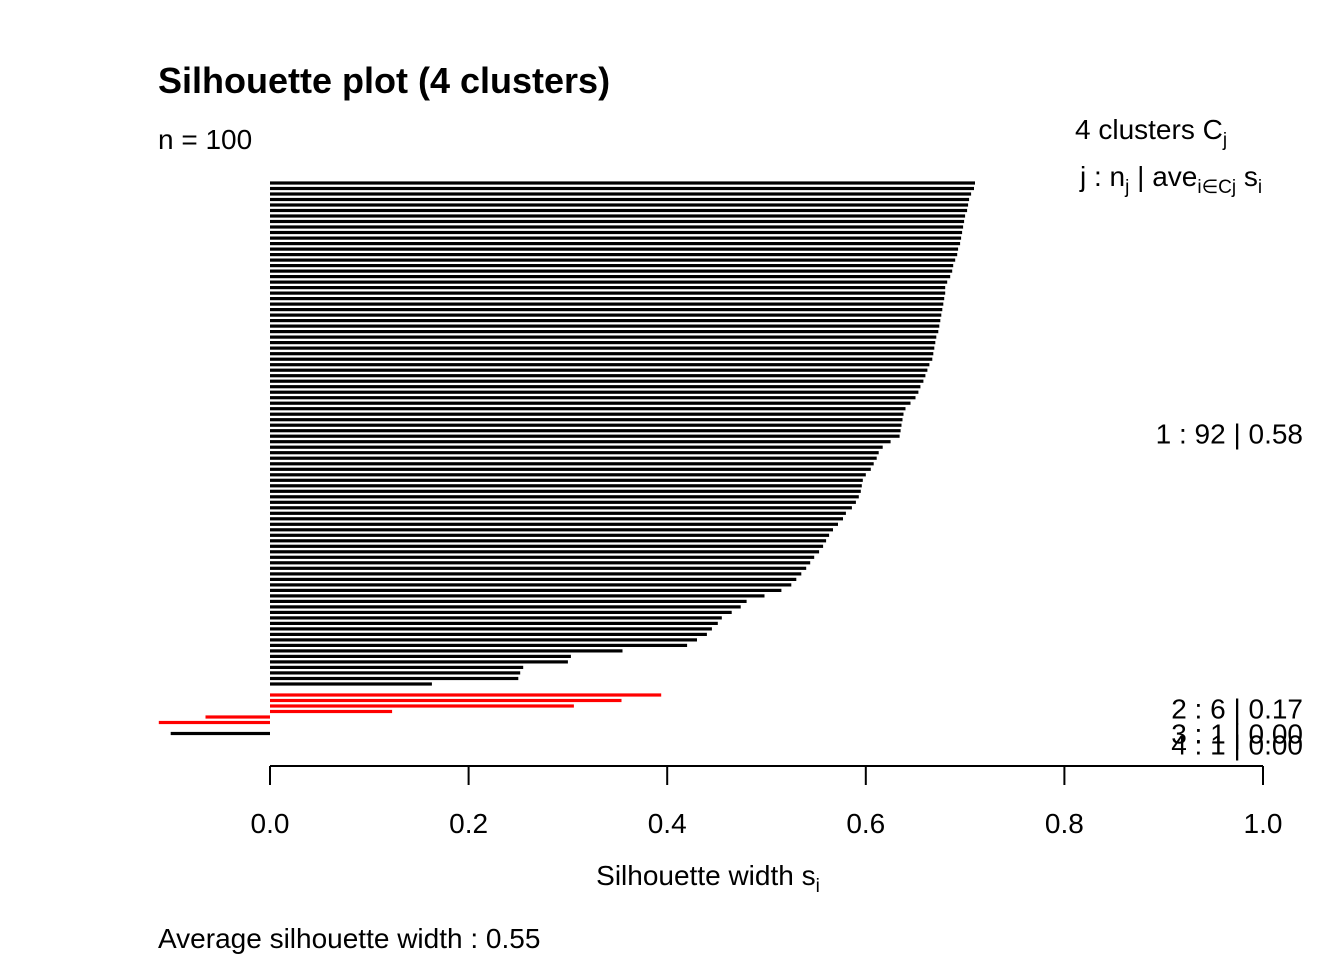 This screenshot has width=1344, height=960. I want to click on n-label: n = 100, so click(205, 139).